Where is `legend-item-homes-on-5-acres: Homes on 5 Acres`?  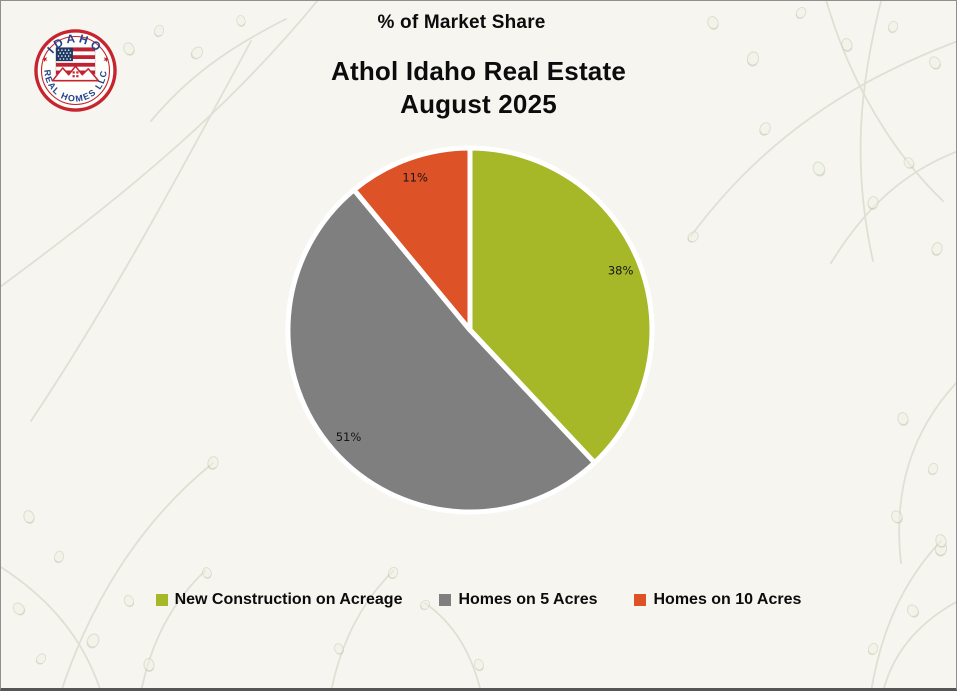
legend-item-homes-on-5-acres: Homes on 5 Acres is located at coordinates (518, 600).